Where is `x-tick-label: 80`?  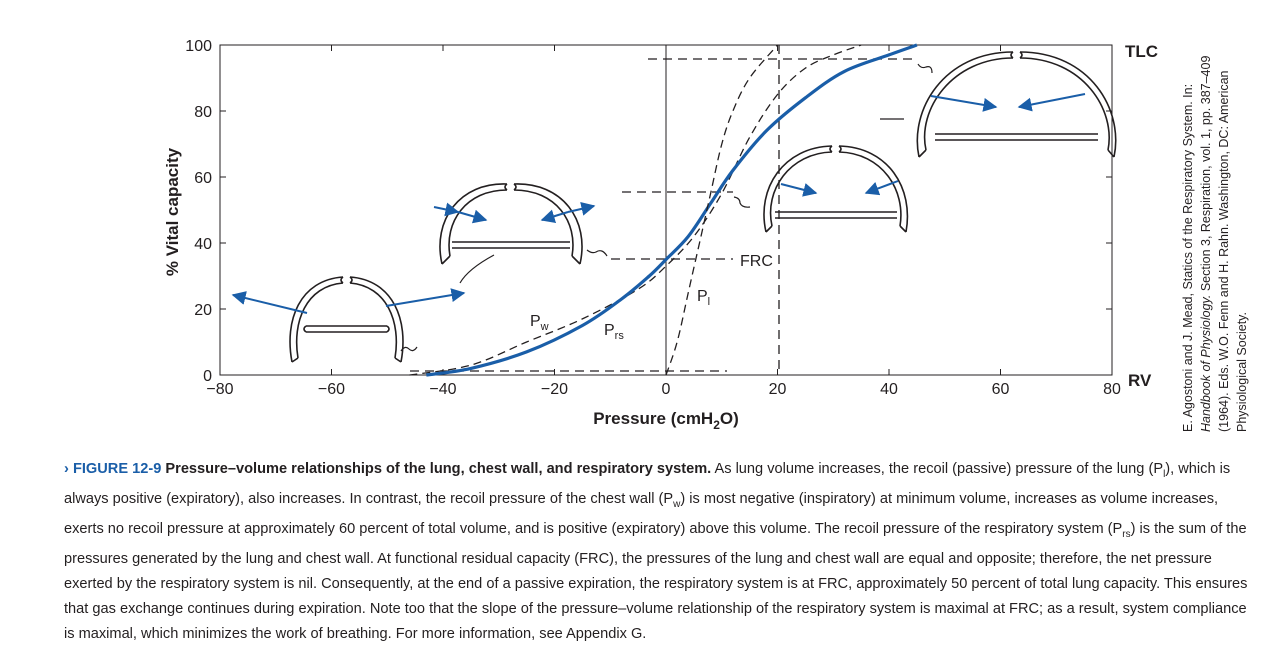 x-tick-label: 80 is located at coordinates (1112, 389).